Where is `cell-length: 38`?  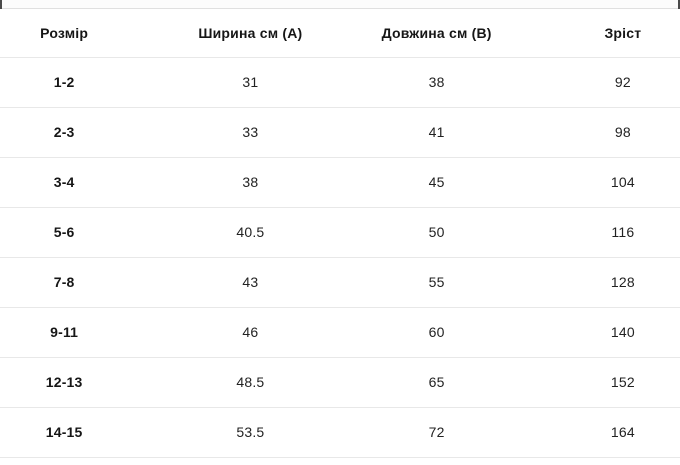
cell-length: 38 is located at coordinates (436, 82).